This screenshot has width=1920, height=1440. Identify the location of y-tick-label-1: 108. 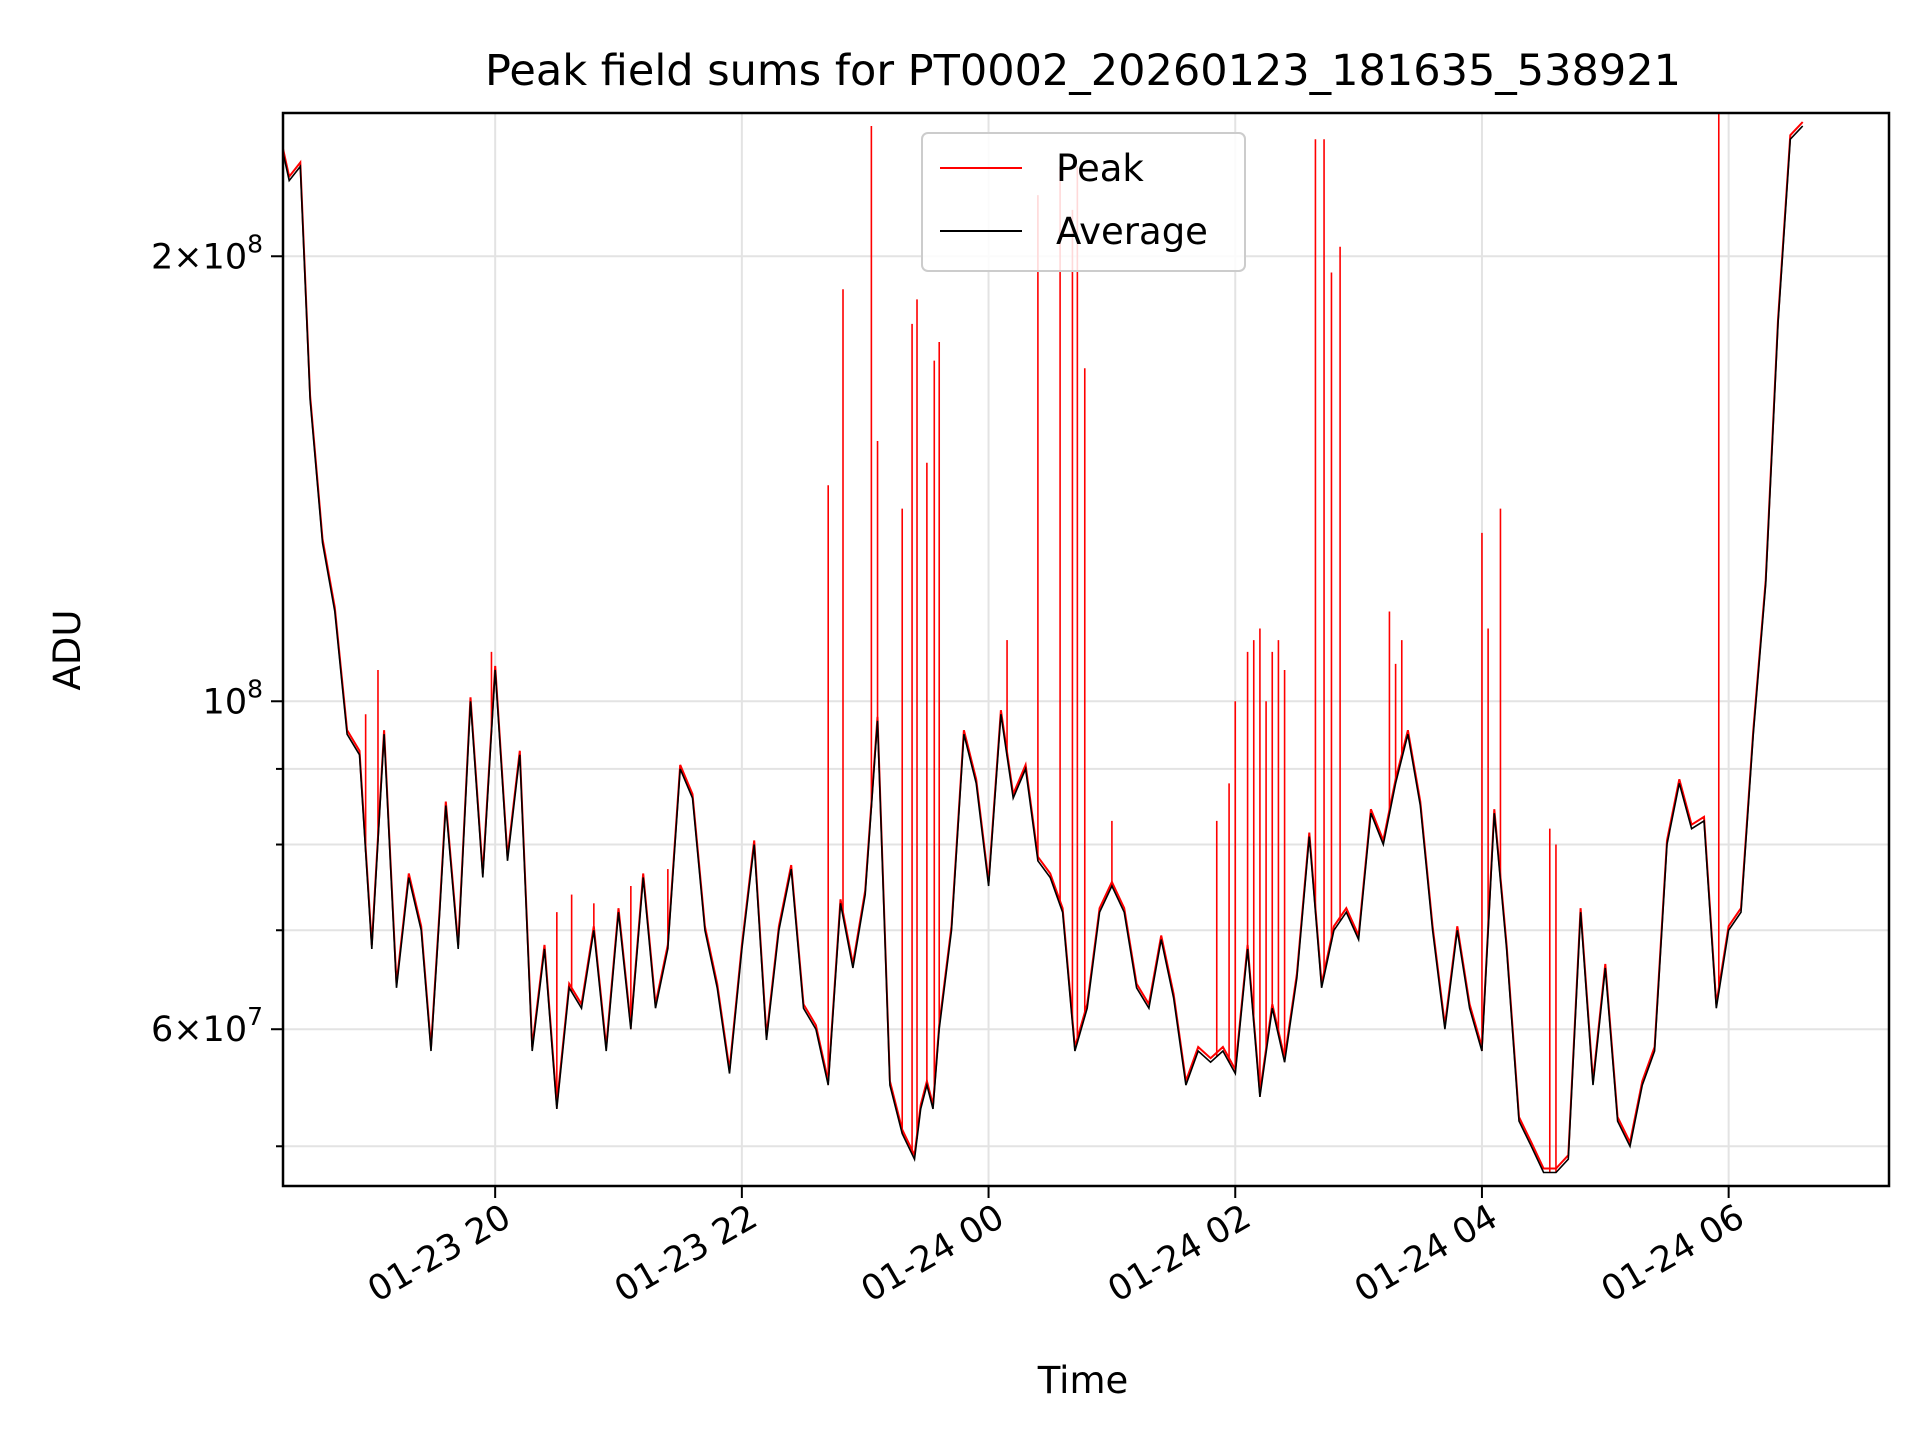
(233, 698).